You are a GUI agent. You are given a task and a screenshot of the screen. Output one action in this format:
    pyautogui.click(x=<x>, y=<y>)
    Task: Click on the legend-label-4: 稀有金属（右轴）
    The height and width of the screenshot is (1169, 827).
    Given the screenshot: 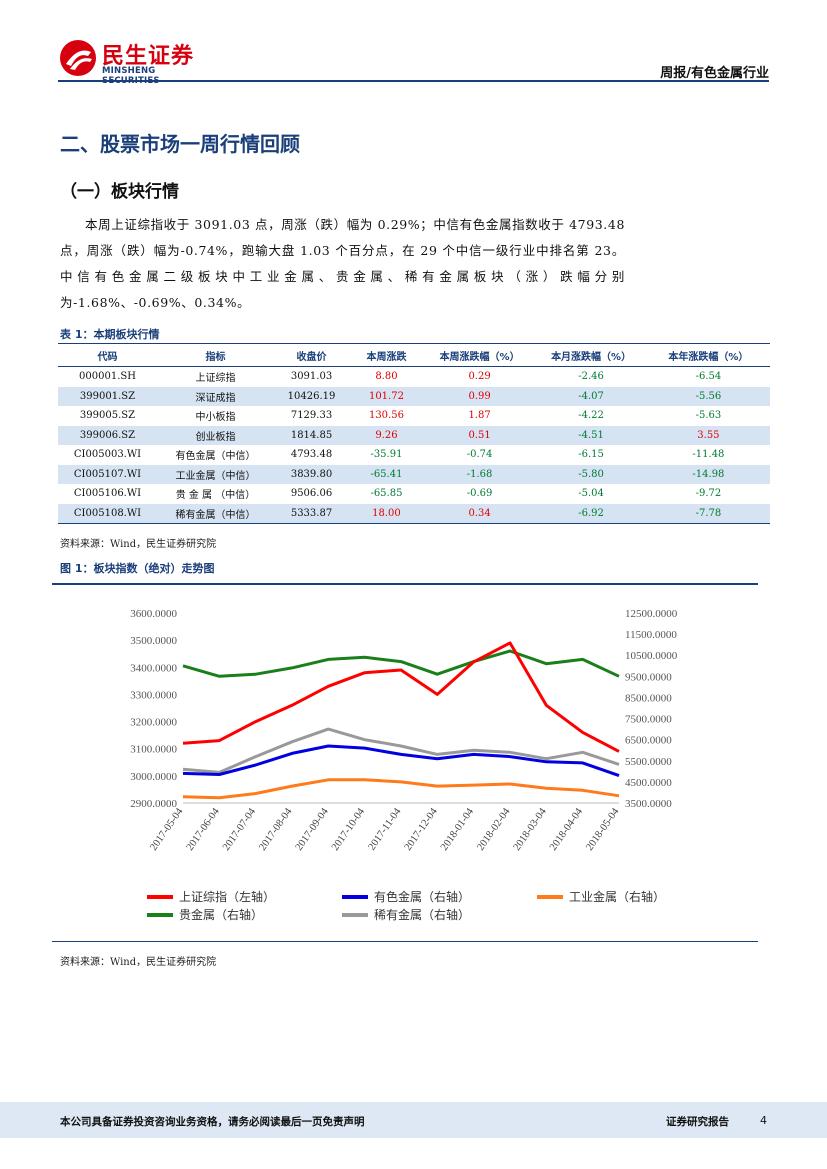 What is the action you would take?
    pyautogui.click(x=422, y=914)
    